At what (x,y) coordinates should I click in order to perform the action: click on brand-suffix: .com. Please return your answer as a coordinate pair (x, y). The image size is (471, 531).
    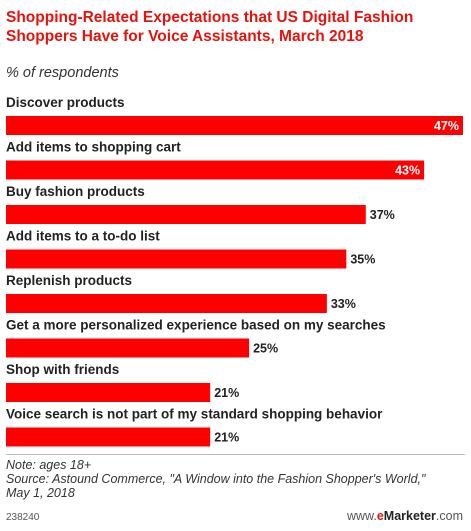
    Looking at the image, I should click on (449, 516).